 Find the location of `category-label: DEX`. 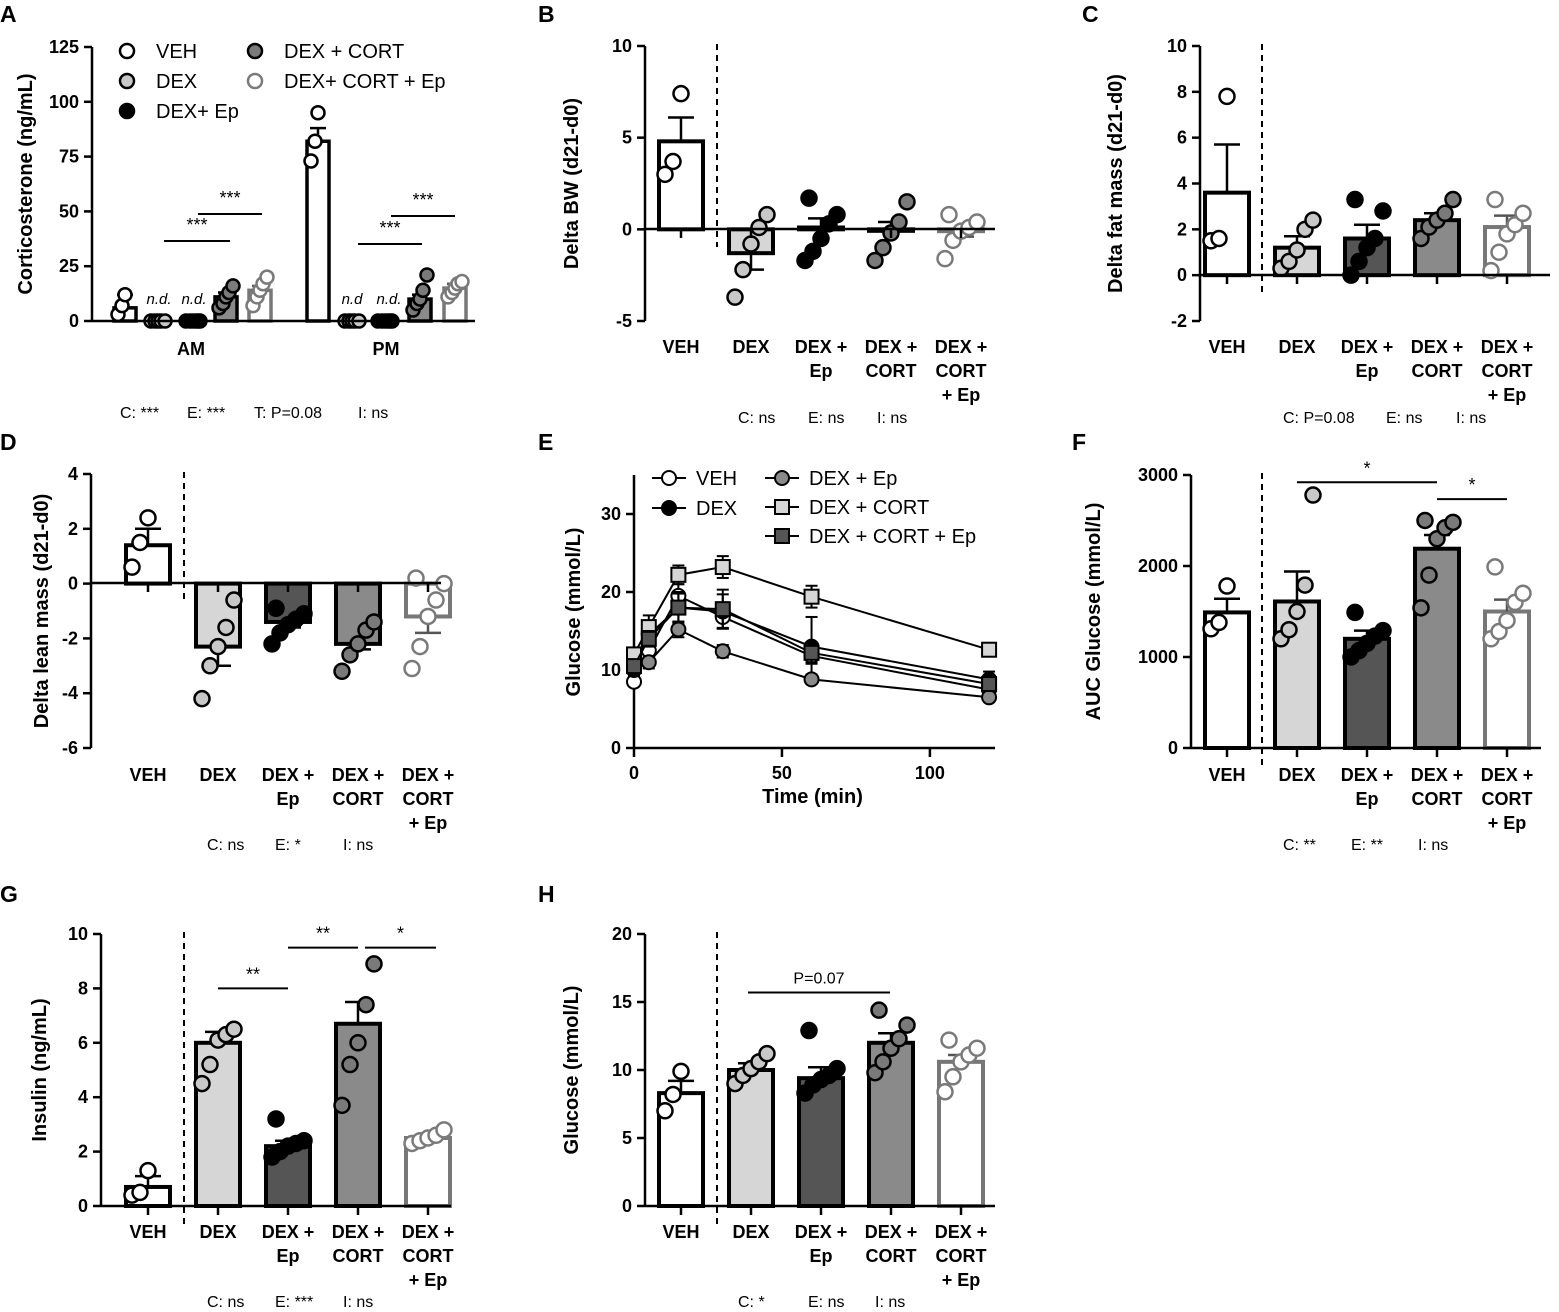

category-label: DEX is located at coordinates (1296, 775).